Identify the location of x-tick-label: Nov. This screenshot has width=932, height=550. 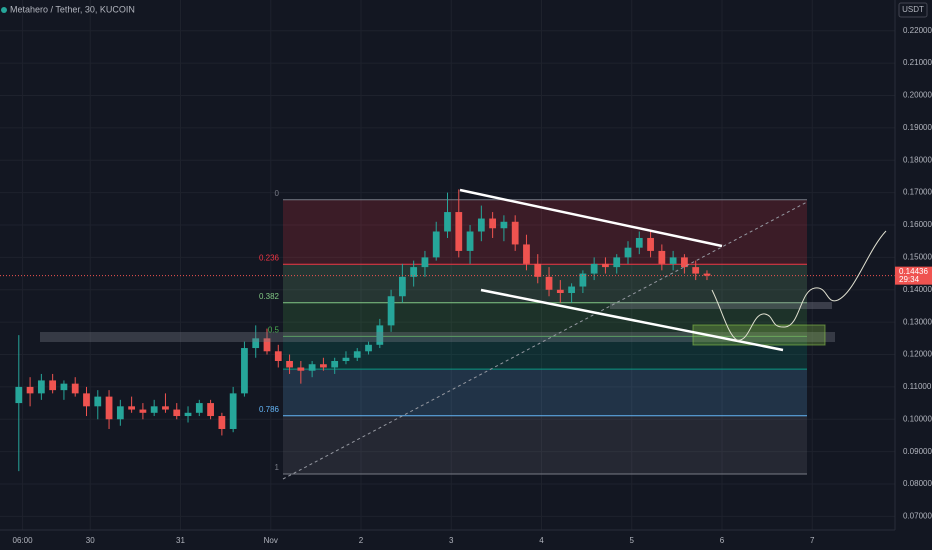
(271, 540).